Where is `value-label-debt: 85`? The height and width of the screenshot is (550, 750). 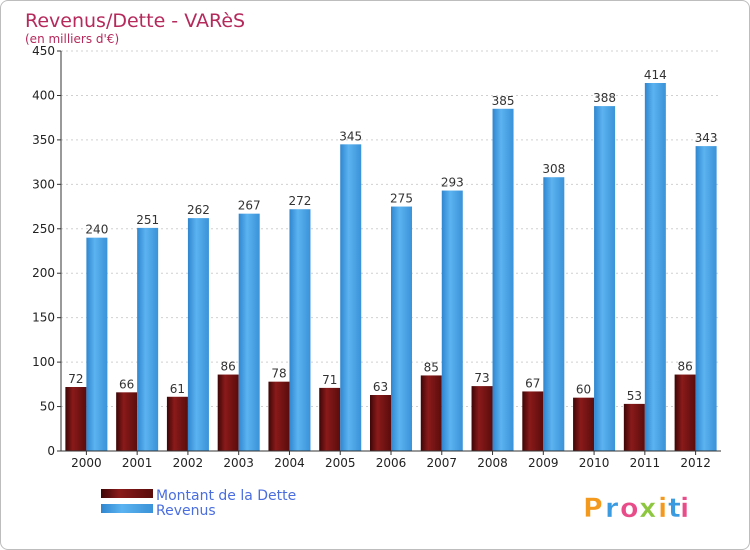
value-label-debt: 85 is located at coordinates (431, 367).